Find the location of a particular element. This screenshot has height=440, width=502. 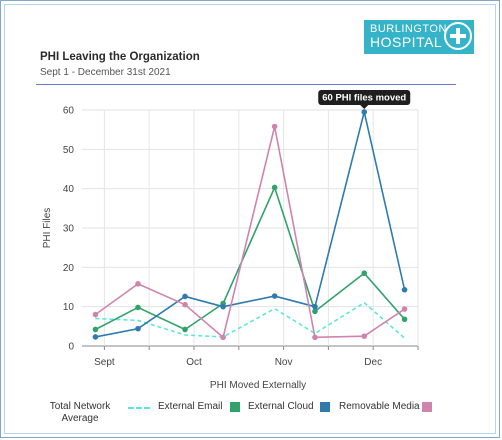

annotation-pointer is located at coordinates (364, 106).